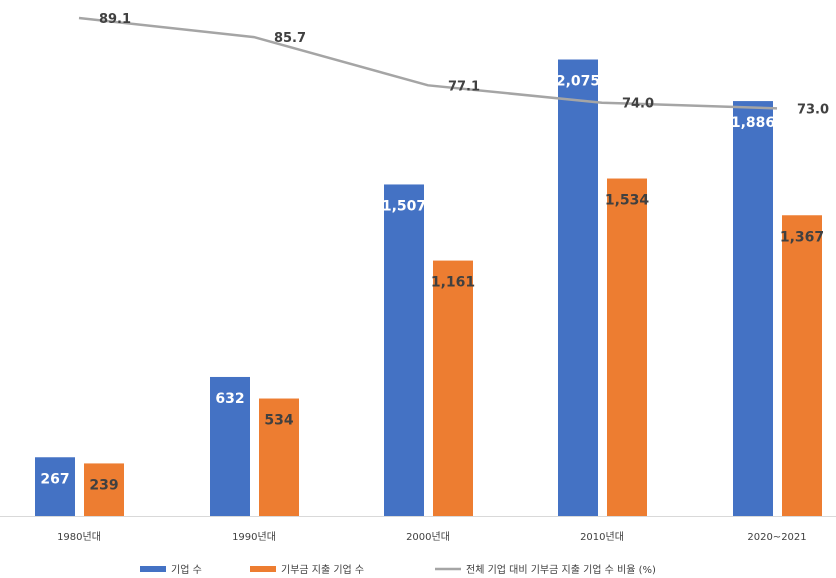  What do you see at coordinates (813, 109) in the screenshot?
I see `ratio-label-4: 73.0` at bounding box center [813, 109].